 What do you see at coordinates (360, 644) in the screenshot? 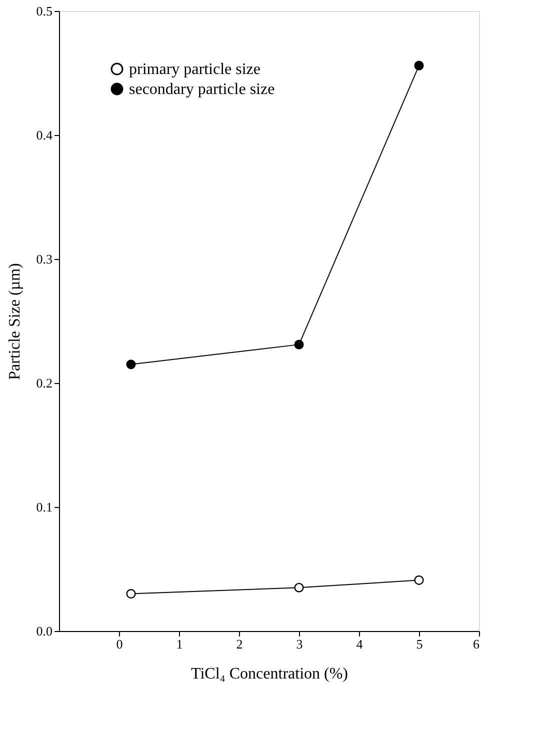
I see `x-tick-label: 4` at bounding box center [360, 644].